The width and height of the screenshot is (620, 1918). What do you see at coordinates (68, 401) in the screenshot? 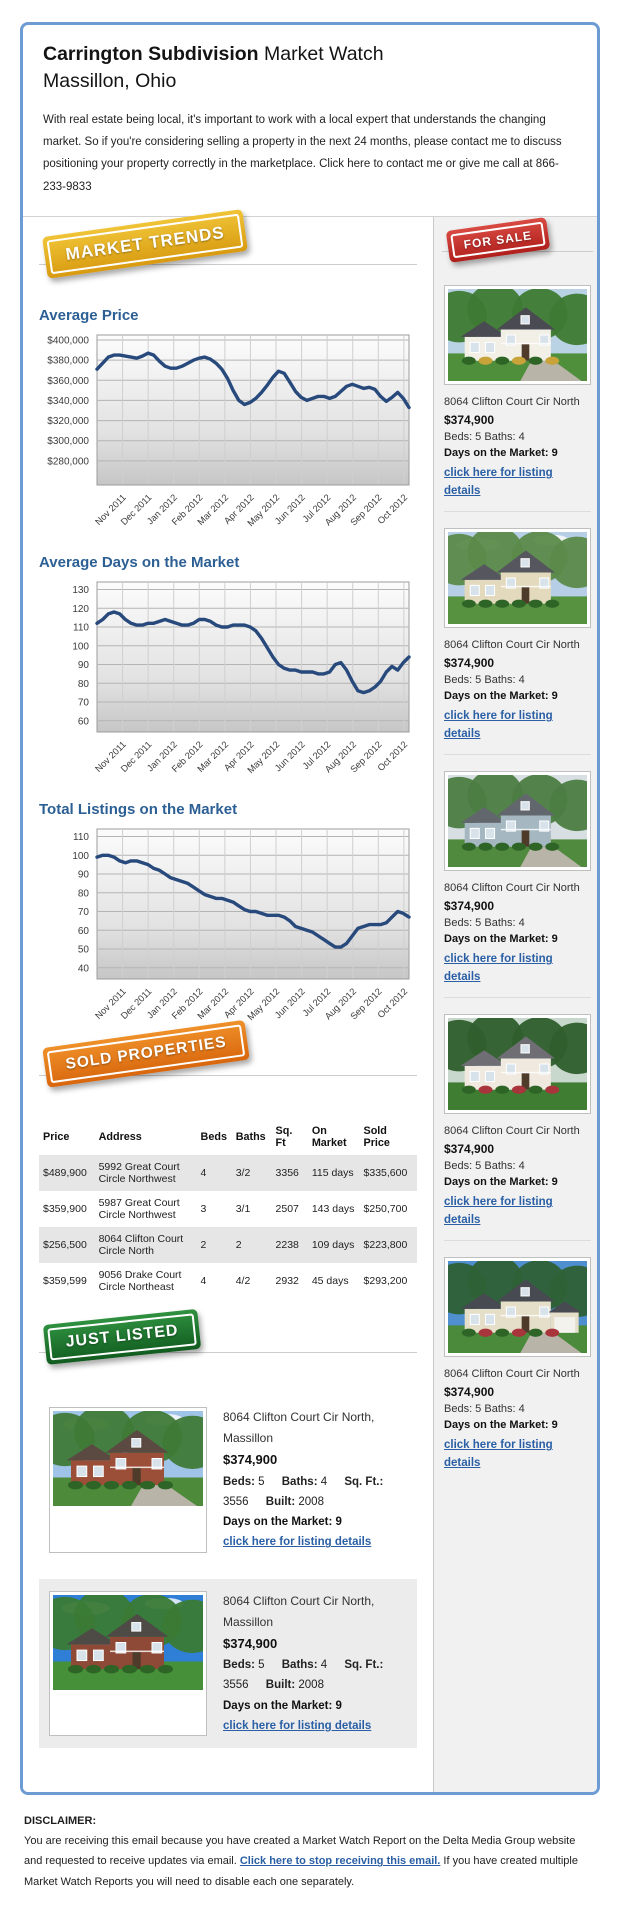
I see `svg-text: $340,000` at bounding box center [68, 401].